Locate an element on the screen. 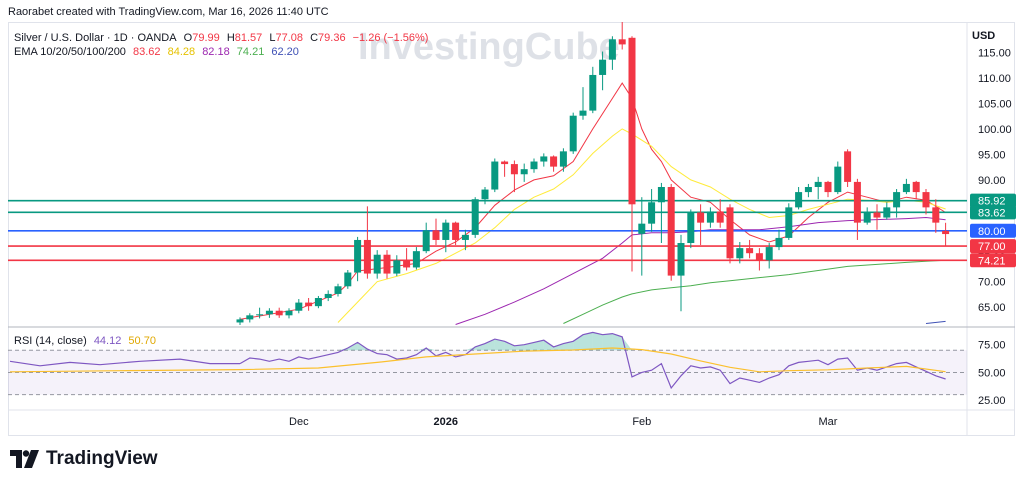 The image size is (1024, 484). change-value: −1.26 (−1.56%) is located at coordinates (390, 38).